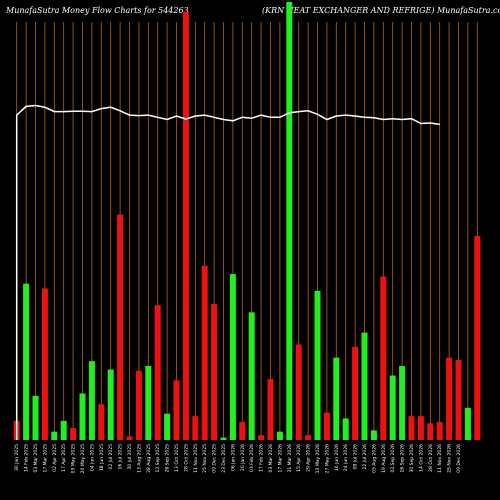 The height and width of the screenshot is (500, 500). What do you see at coordinates (374, 458) in the screenshot?
I see `x-tick-label: 05 Aug 2026` at bounding box center [374, 458].